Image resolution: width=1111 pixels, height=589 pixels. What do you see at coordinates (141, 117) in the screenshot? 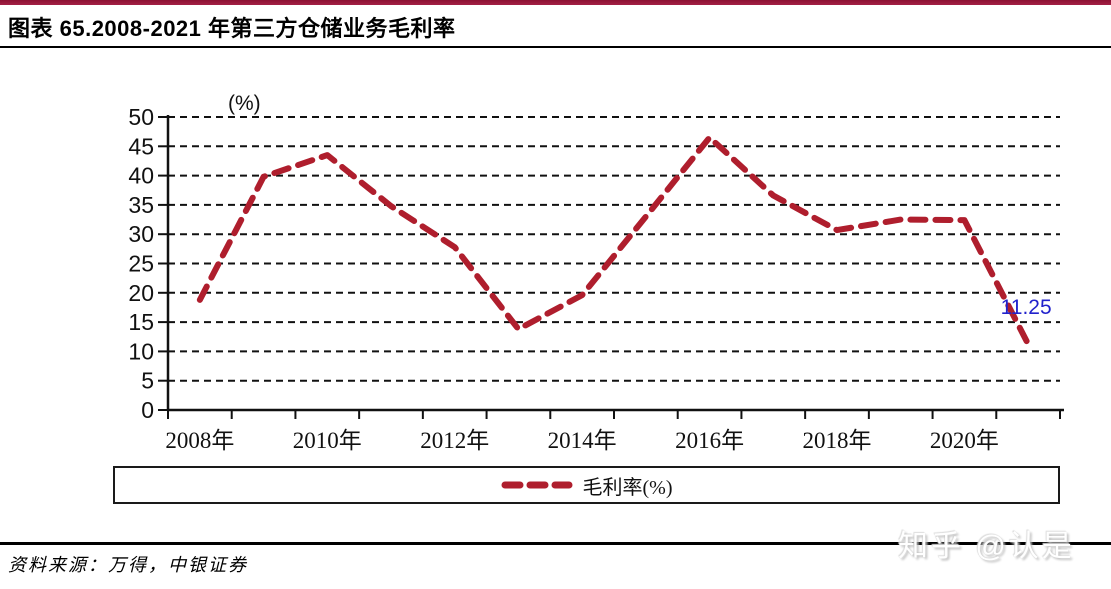
I see `y-axis-label: 50` at bounding box center [141, 117].